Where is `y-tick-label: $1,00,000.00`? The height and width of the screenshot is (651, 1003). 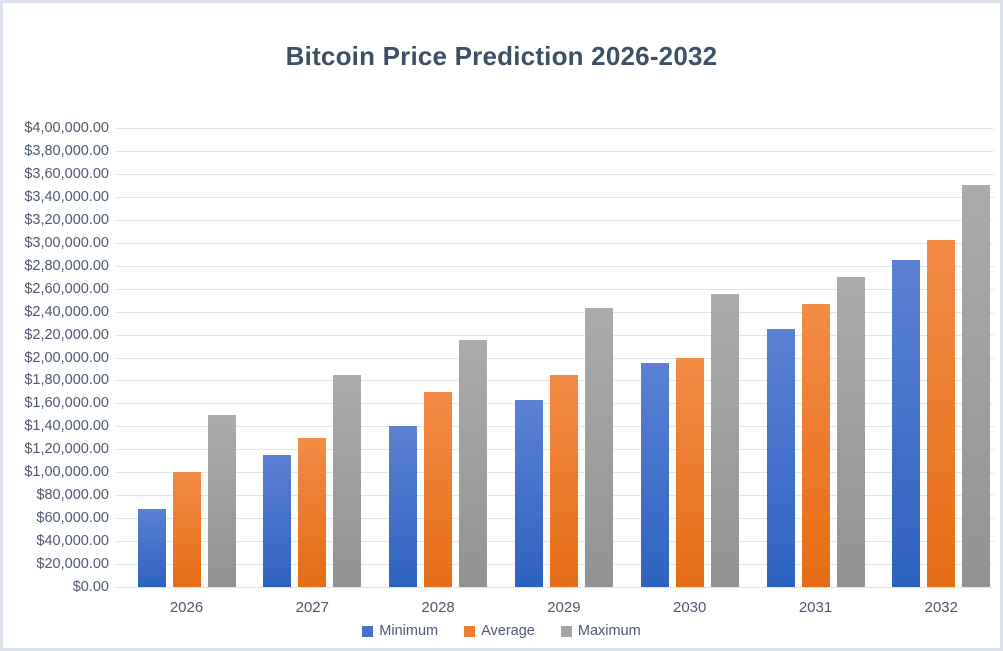 y-tick-label: $1,00,000.00 is located at coordinates (66, 472).